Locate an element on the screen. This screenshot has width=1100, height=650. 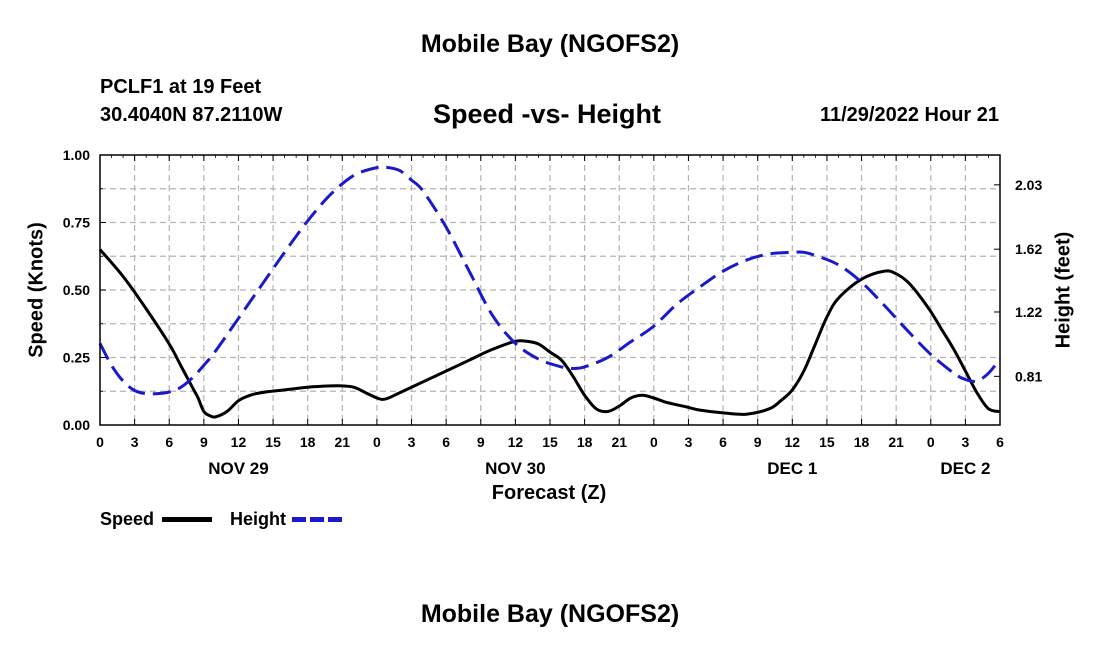
y-tick-label: 0.75 is located at coordinates (76, 223).